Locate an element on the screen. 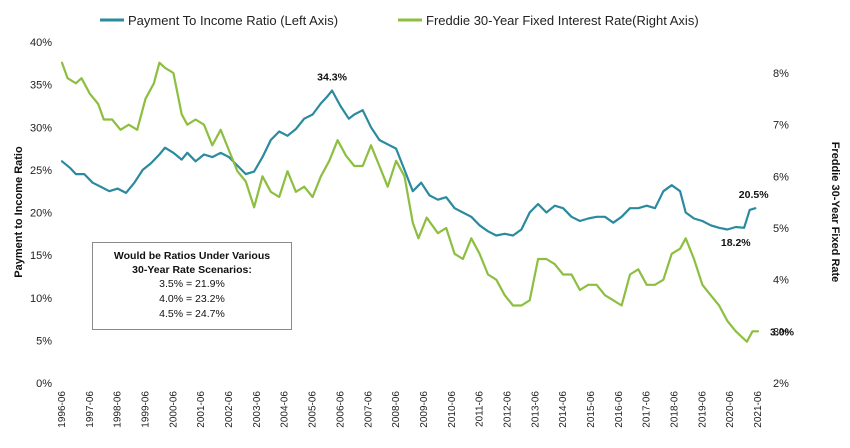  left-tick-label: 35% is located at coordinates (41, 86).